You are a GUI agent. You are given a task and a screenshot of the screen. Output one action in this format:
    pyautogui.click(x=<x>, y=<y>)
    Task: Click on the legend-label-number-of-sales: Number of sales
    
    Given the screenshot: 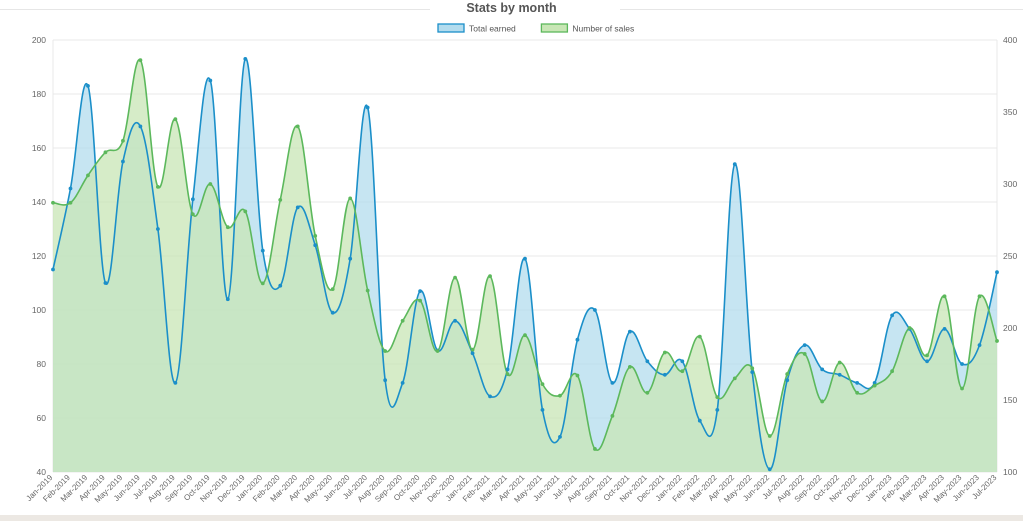 What is the action you would take?
    pyautogui.click(x=603, y=29)
    